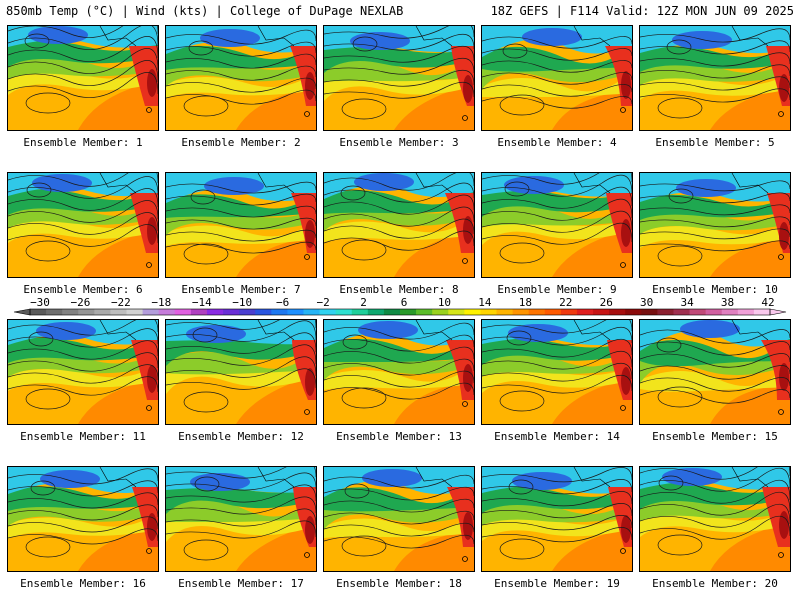 The height and width of the screenshot is (600, 800). What do you see at coordinates (40, 302) in the screenshot?
I see `colorbar-tick-label: −30` at bounding box center [40, 302].